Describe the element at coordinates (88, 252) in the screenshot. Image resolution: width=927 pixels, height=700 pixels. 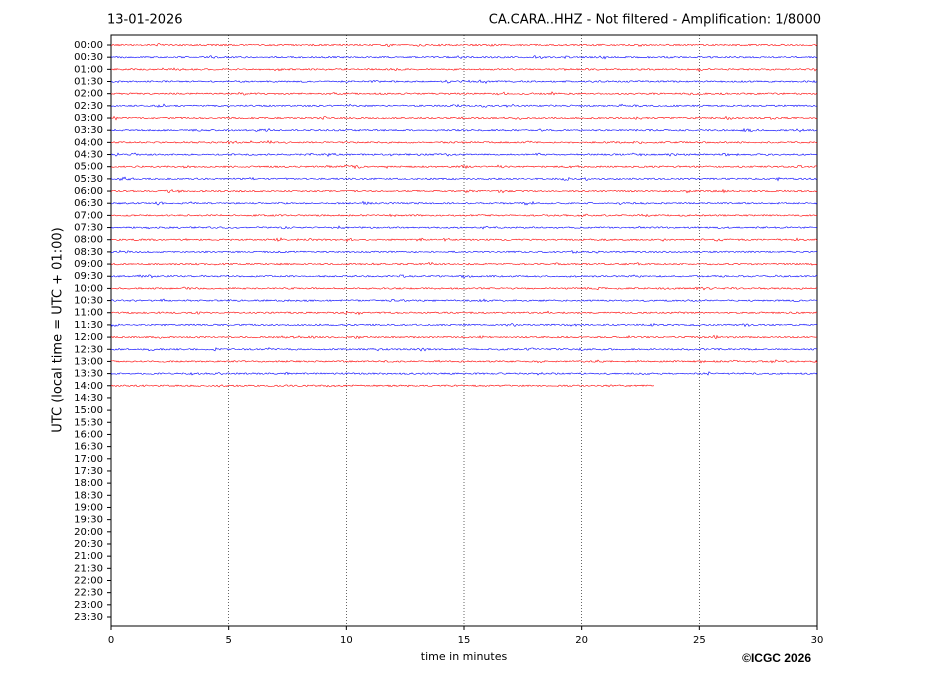
I see `y-tick-label: 08:30` at that location.